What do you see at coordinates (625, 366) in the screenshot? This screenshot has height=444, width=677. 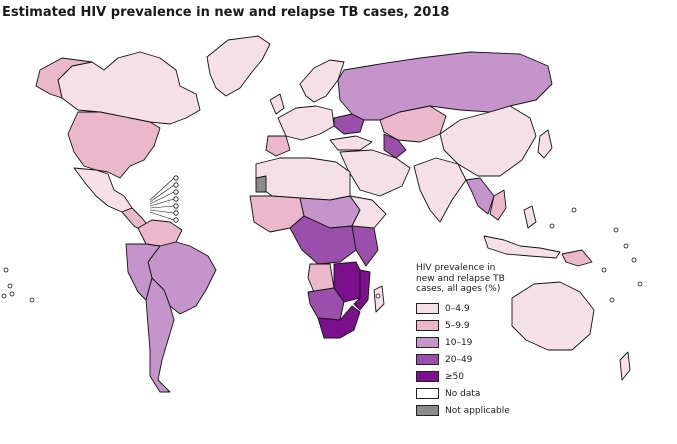 I see `new-zealand` at bounding box center [625, 366].